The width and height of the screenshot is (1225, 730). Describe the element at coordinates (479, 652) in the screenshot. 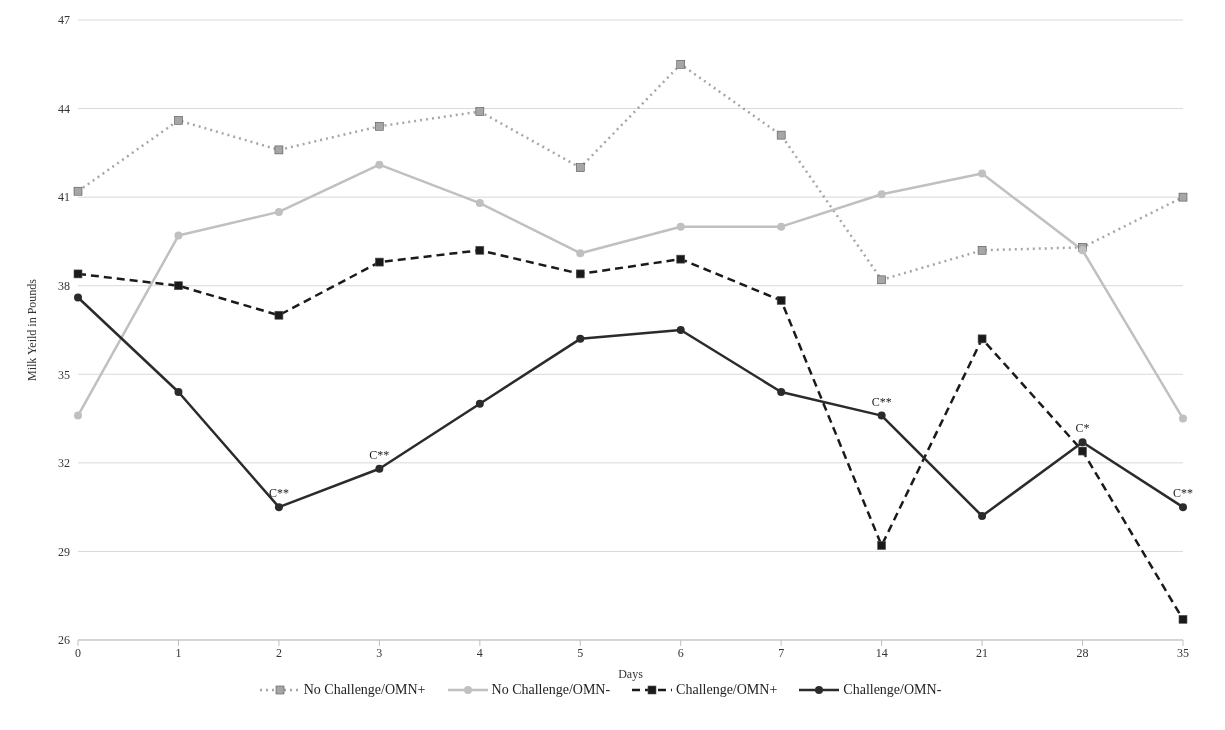

I see `x-tick-label: 4` at that location.